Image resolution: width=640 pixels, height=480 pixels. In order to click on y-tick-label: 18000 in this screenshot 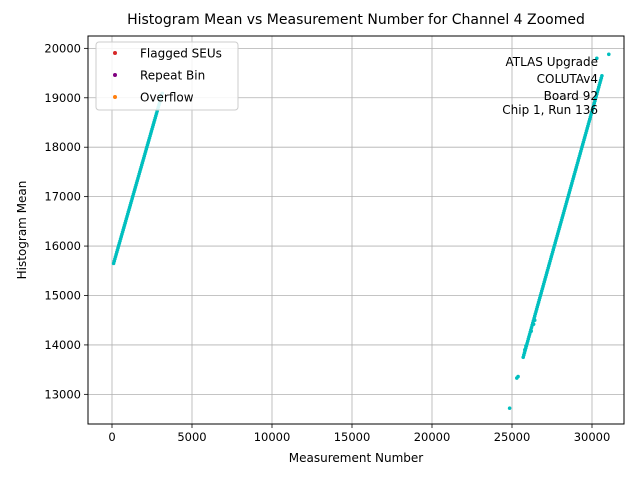, I will do `click(62, 147)`.